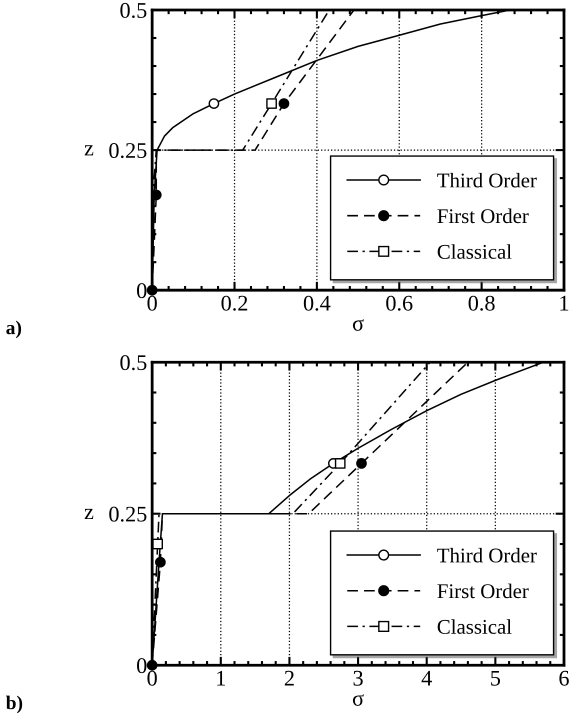  I want to click on x-tick-label: 0.2, so click(234, 303).